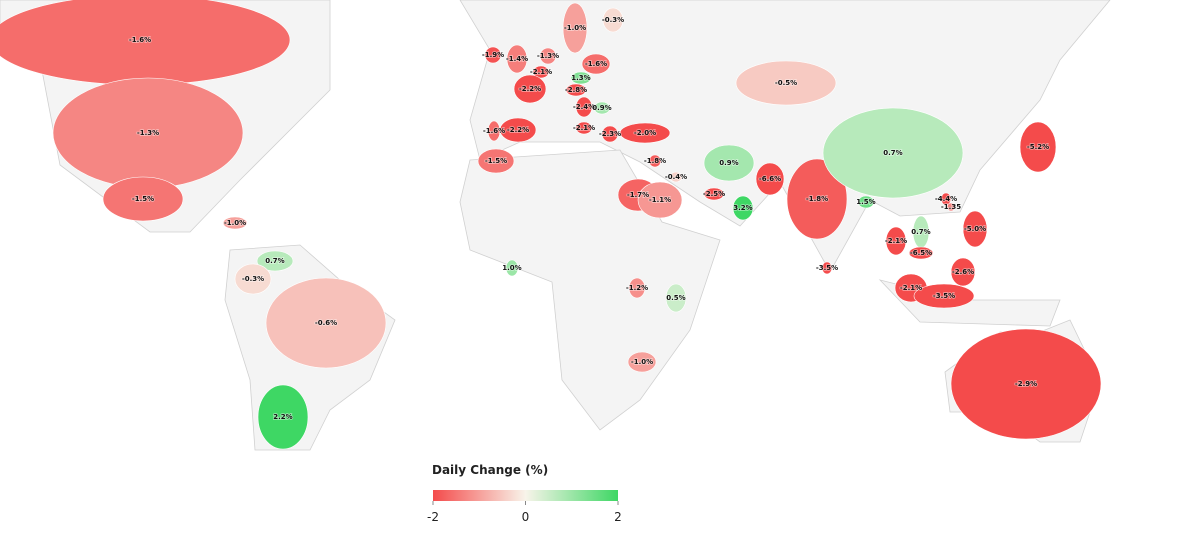 The width and height of the screenshot is (1199, 548). I want to click on region-label: -1.1%, so click(660, 200).